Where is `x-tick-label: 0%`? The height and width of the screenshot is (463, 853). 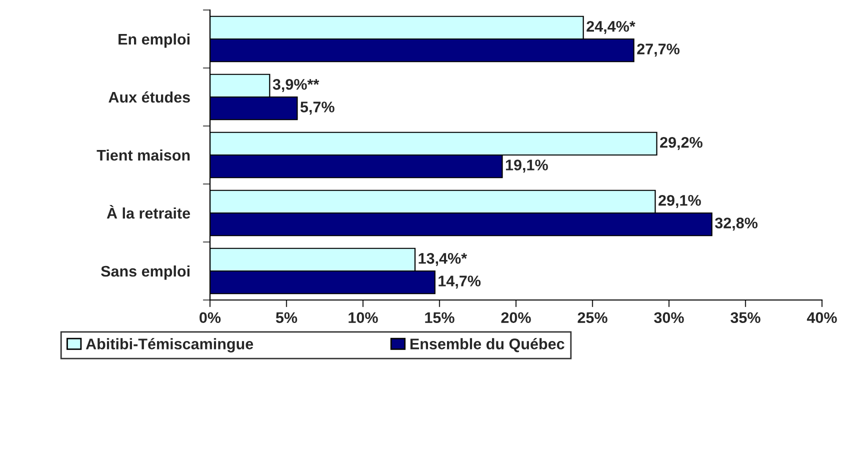
x-tick-label: 0% is located at coordinates (210, 318).